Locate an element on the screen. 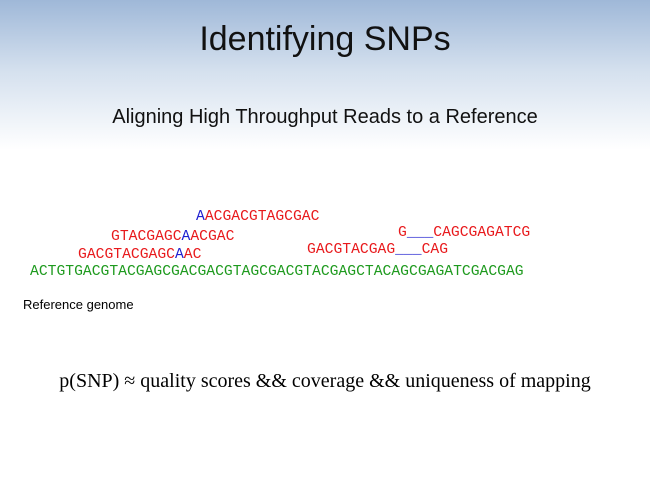 The height and width of the screenshot is (488, 650). read: G___CAGCGAGATCG is located at coordinates (464, 233).